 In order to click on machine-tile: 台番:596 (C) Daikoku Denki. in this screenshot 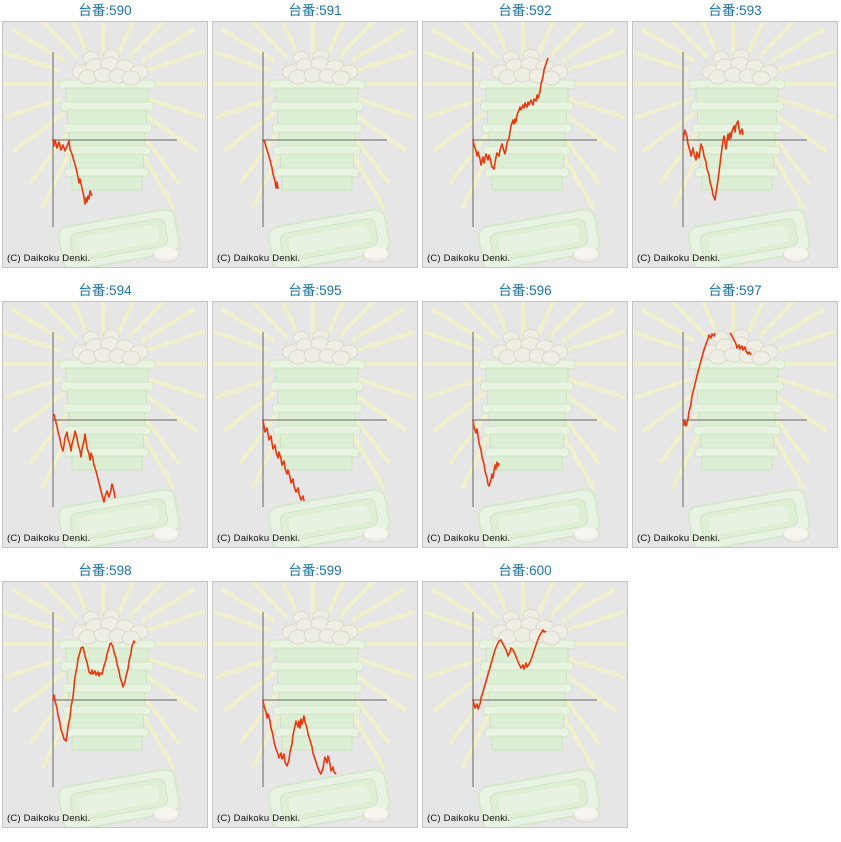, I will do `click(525, 414)`.